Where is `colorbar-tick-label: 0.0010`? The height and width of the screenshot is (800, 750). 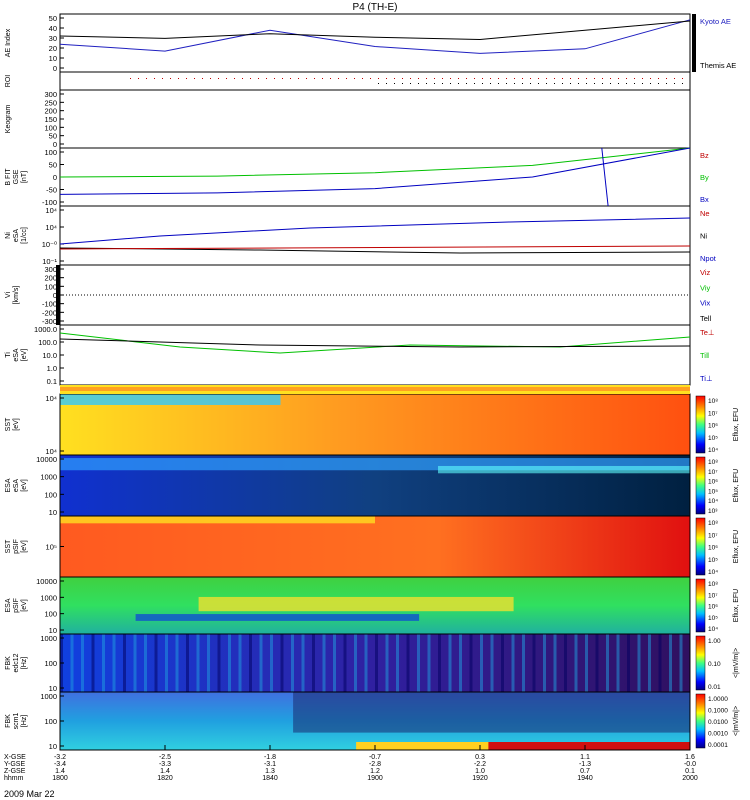 colorbar-tick-label: 0.0010 is located at coordinates (718, 734).